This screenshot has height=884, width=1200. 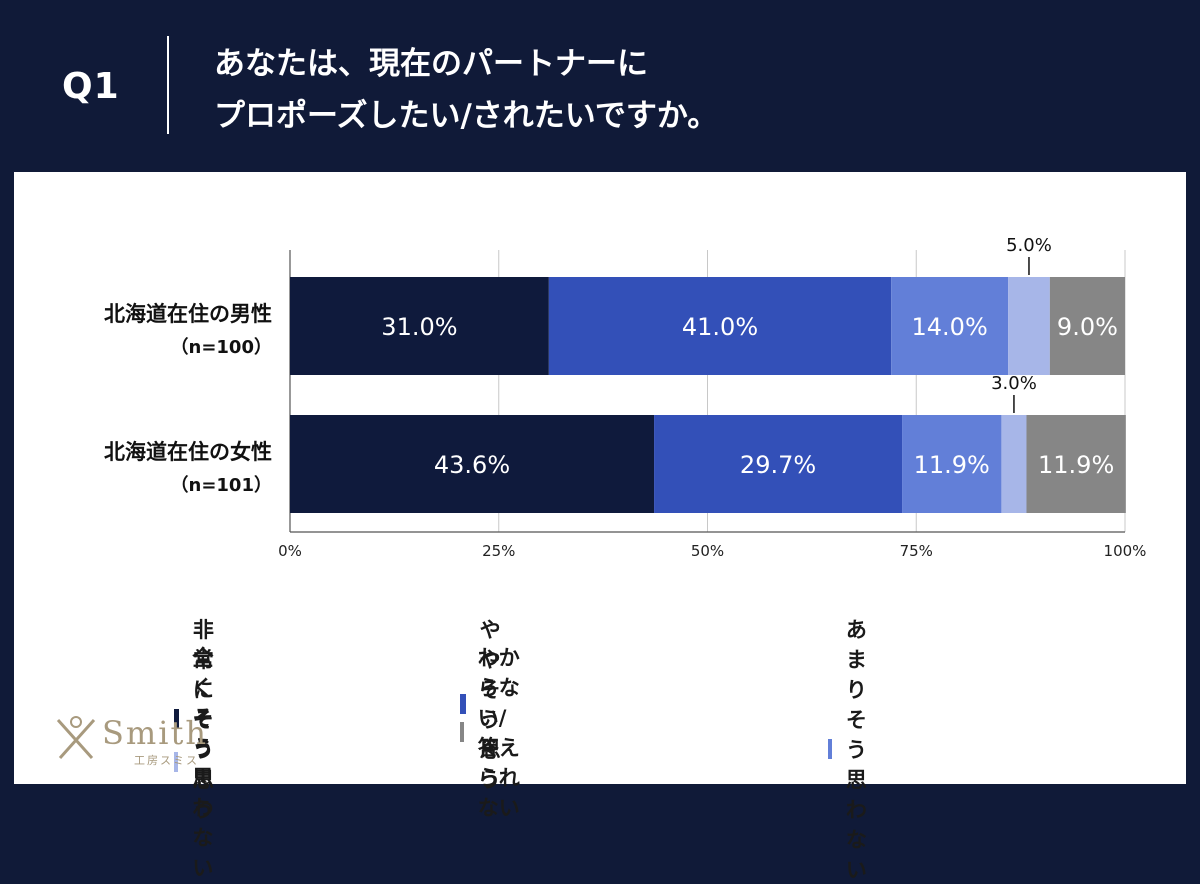 I want to click on data-label: 43.6%, so click(x=472, y=465).